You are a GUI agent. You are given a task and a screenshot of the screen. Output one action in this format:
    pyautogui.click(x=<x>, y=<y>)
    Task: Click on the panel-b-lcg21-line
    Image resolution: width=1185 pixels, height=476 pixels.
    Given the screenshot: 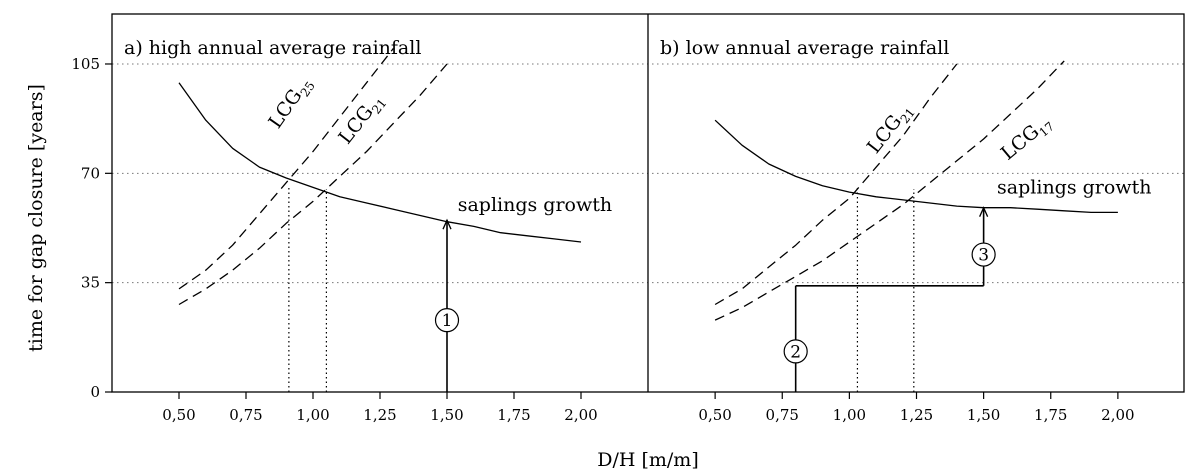 What is the action you would take?
    pyautogui.click(x=836, y=184)
    